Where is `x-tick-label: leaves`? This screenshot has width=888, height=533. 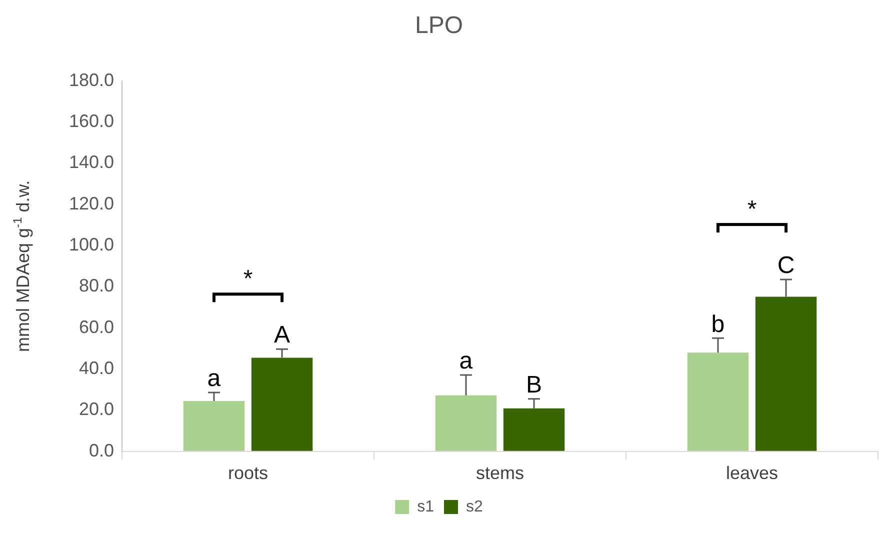
x-tick-label: leaves is located at coordinates (752, 473).